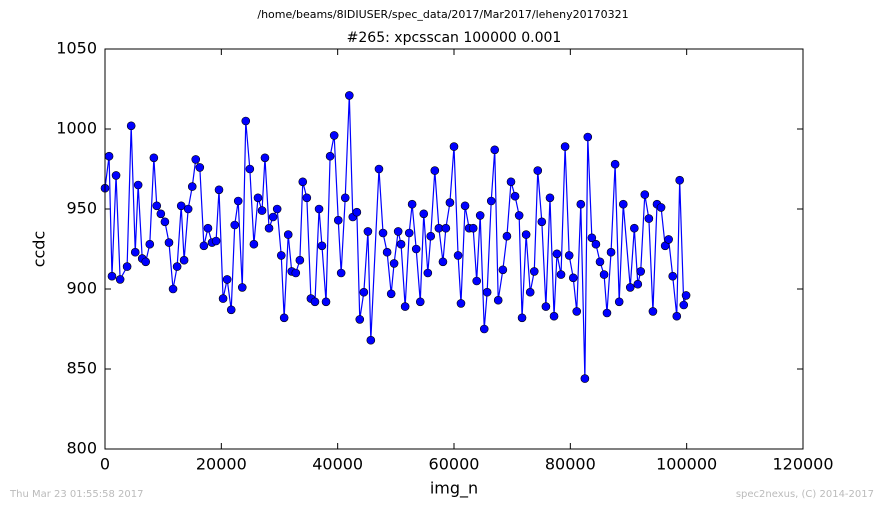  Describe the element at coordinates (39, 249) in the screenshot. I see `y-axis-label: ccdc` at that location.